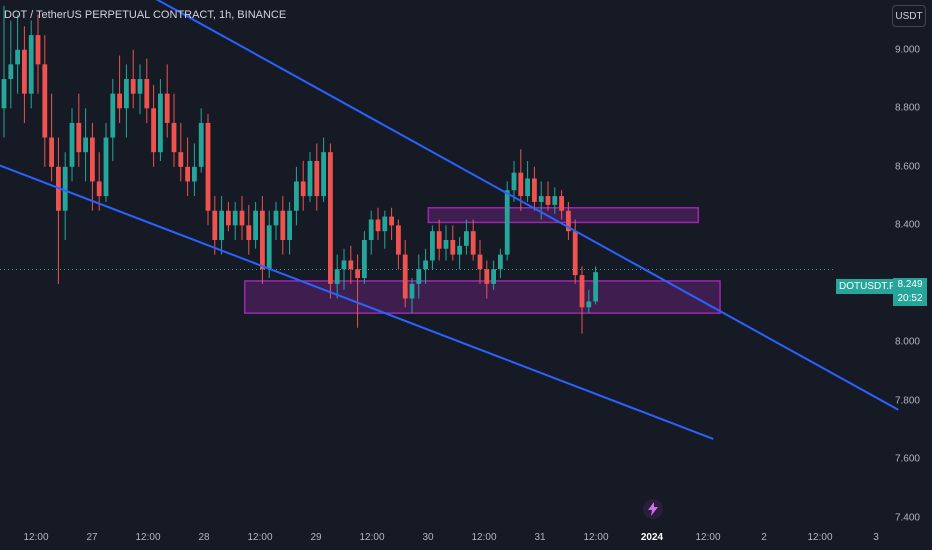 This screenshot has height=550, width=932. I want to click on bar-countdown: 20:52, so click(910, 298).